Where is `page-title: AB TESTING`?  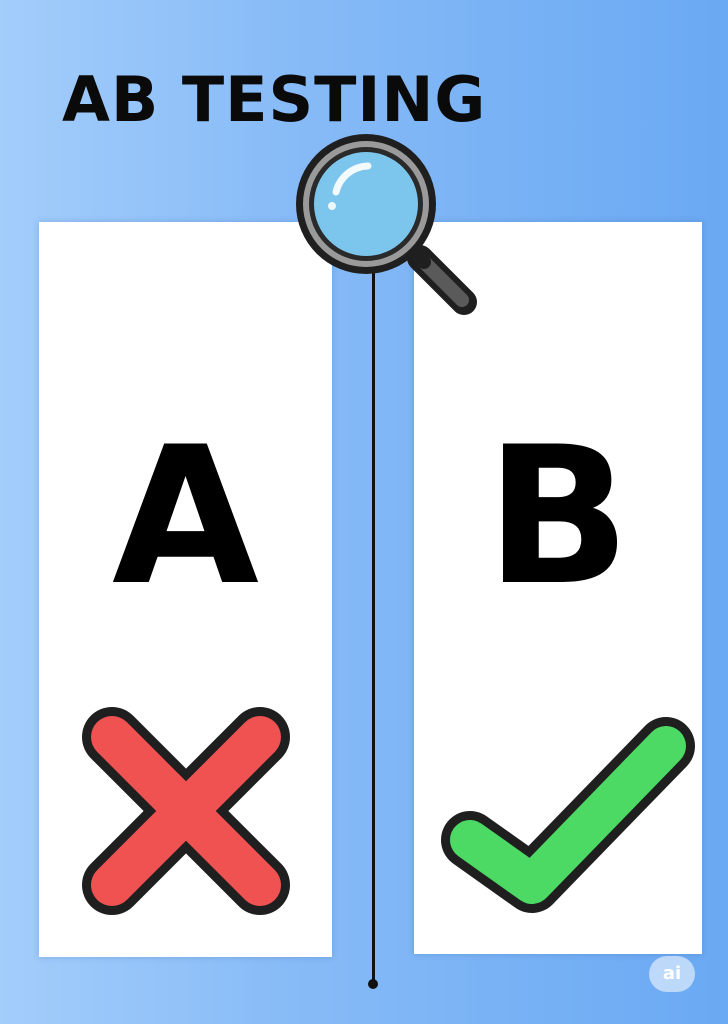 page-title: AB TESTING is located at coordinates (274, 99).